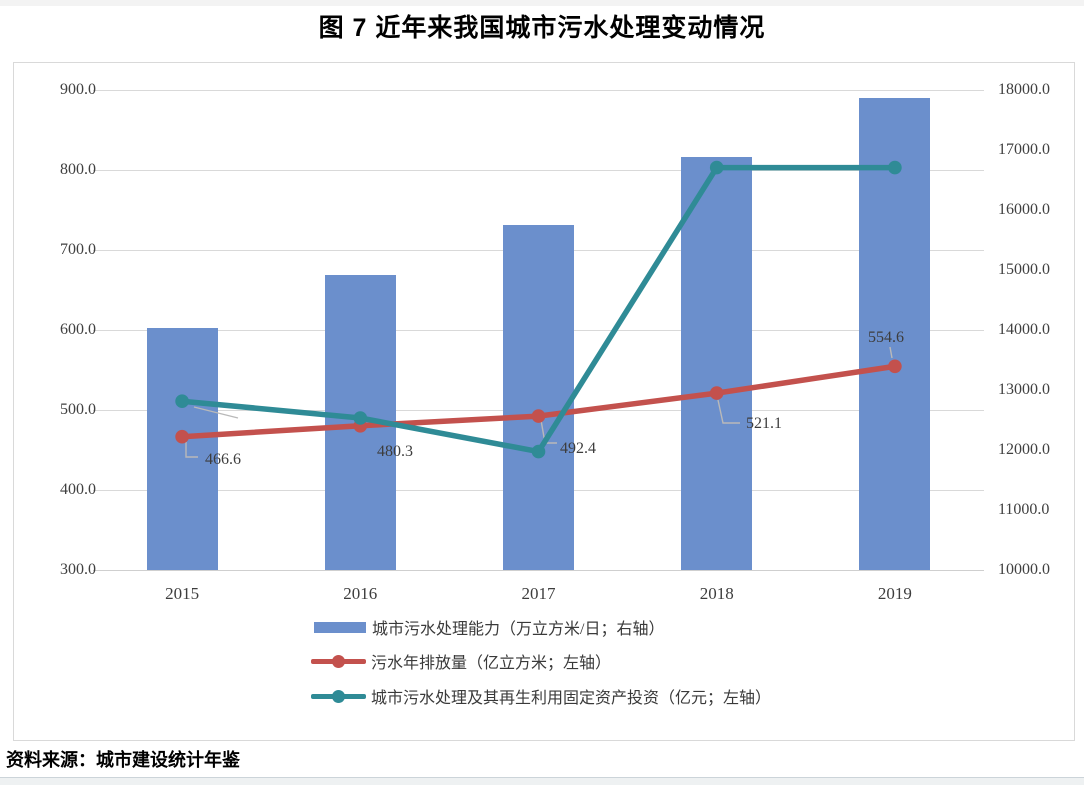 The height and width of the screenshot is (785, 1084). Describe the element at coordinates (1024, 269) in the screenshot. I see `right-axis-tick: 15000.0` at that location.